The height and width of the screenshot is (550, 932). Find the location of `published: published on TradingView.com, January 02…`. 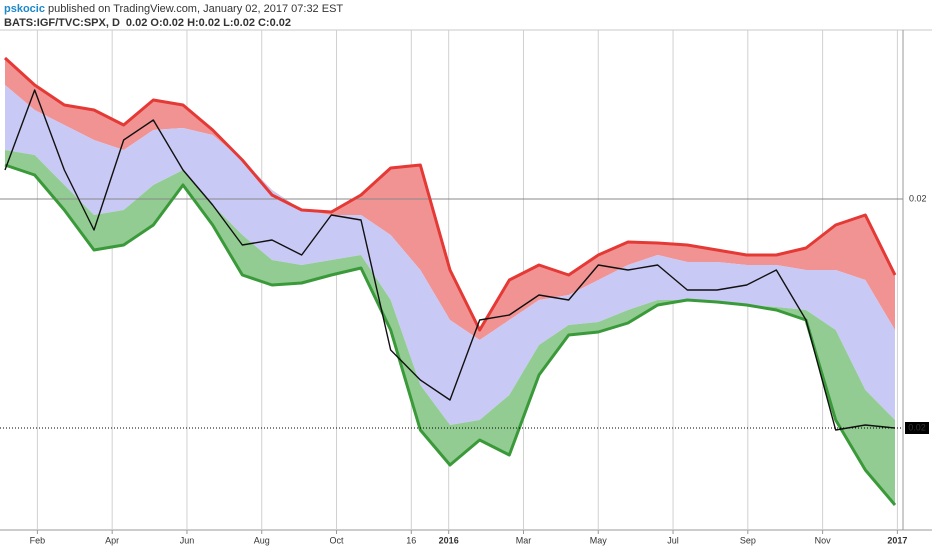

published: published on TradingView.com, January 02… is located at coordinates (195, 9).